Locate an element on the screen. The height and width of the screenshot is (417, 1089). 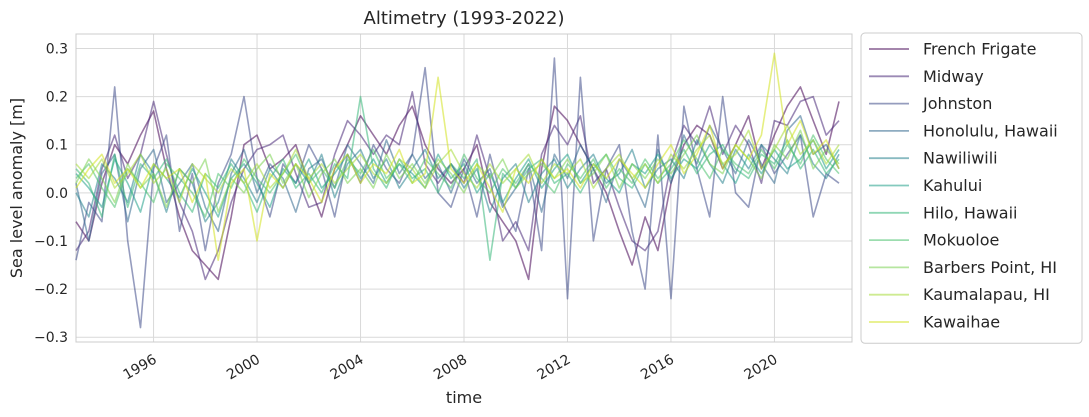
legend-label: Kawaihae is located at coordinates (961, 322).